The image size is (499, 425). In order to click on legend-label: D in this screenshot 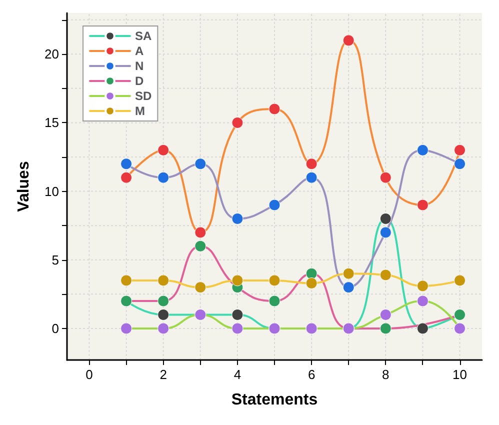, I will do `click(139, 81)`.